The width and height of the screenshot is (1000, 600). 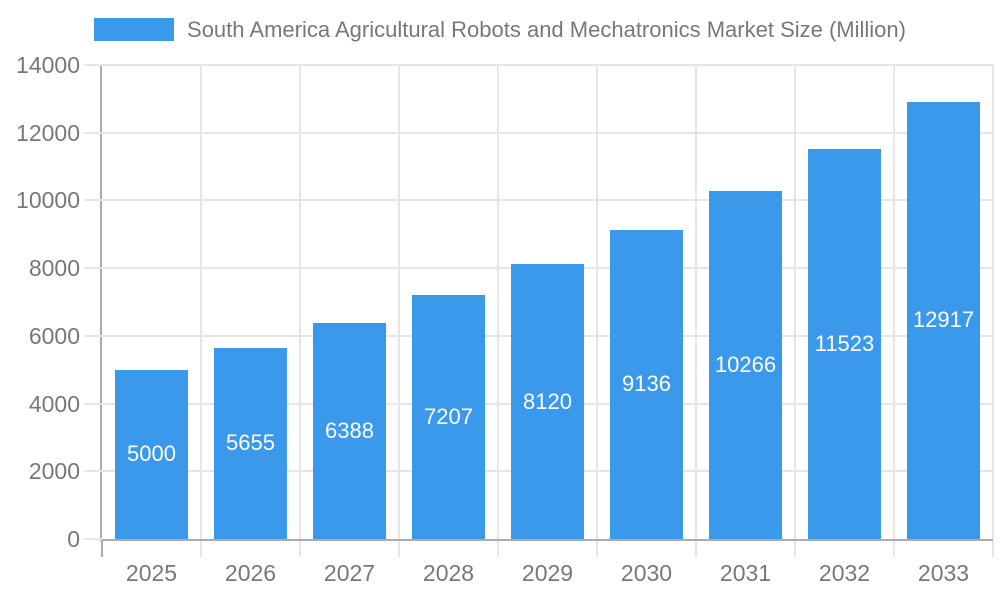 What do you see at coordinates (646, 573) in the screenshot?
I see `x-tick-label: 2030` at bounding box center [646, 573].